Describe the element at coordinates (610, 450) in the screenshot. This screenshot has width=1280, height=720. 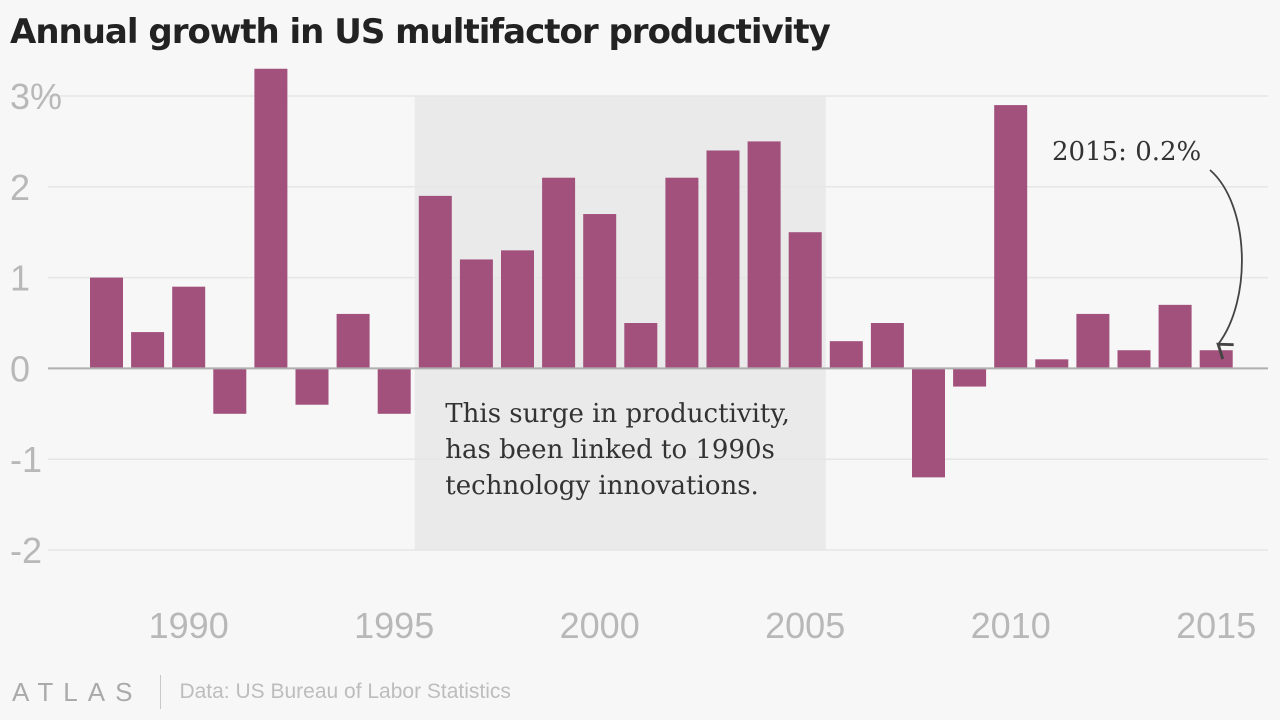
I see `annotation-text: has been linked to 1990s` at that location.